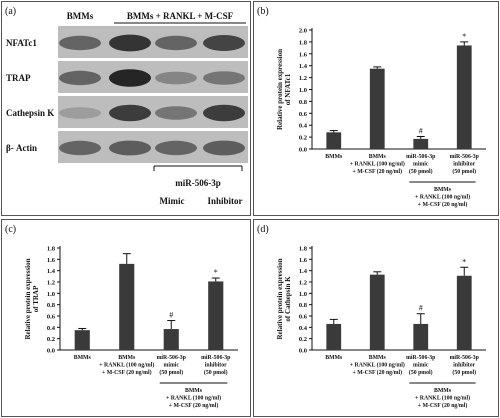 This screenshot has height=418, width=500. Describe the element at coordinates (198, 183) in the screenshot. I see `mir-label: miR-506-3p` at that location.